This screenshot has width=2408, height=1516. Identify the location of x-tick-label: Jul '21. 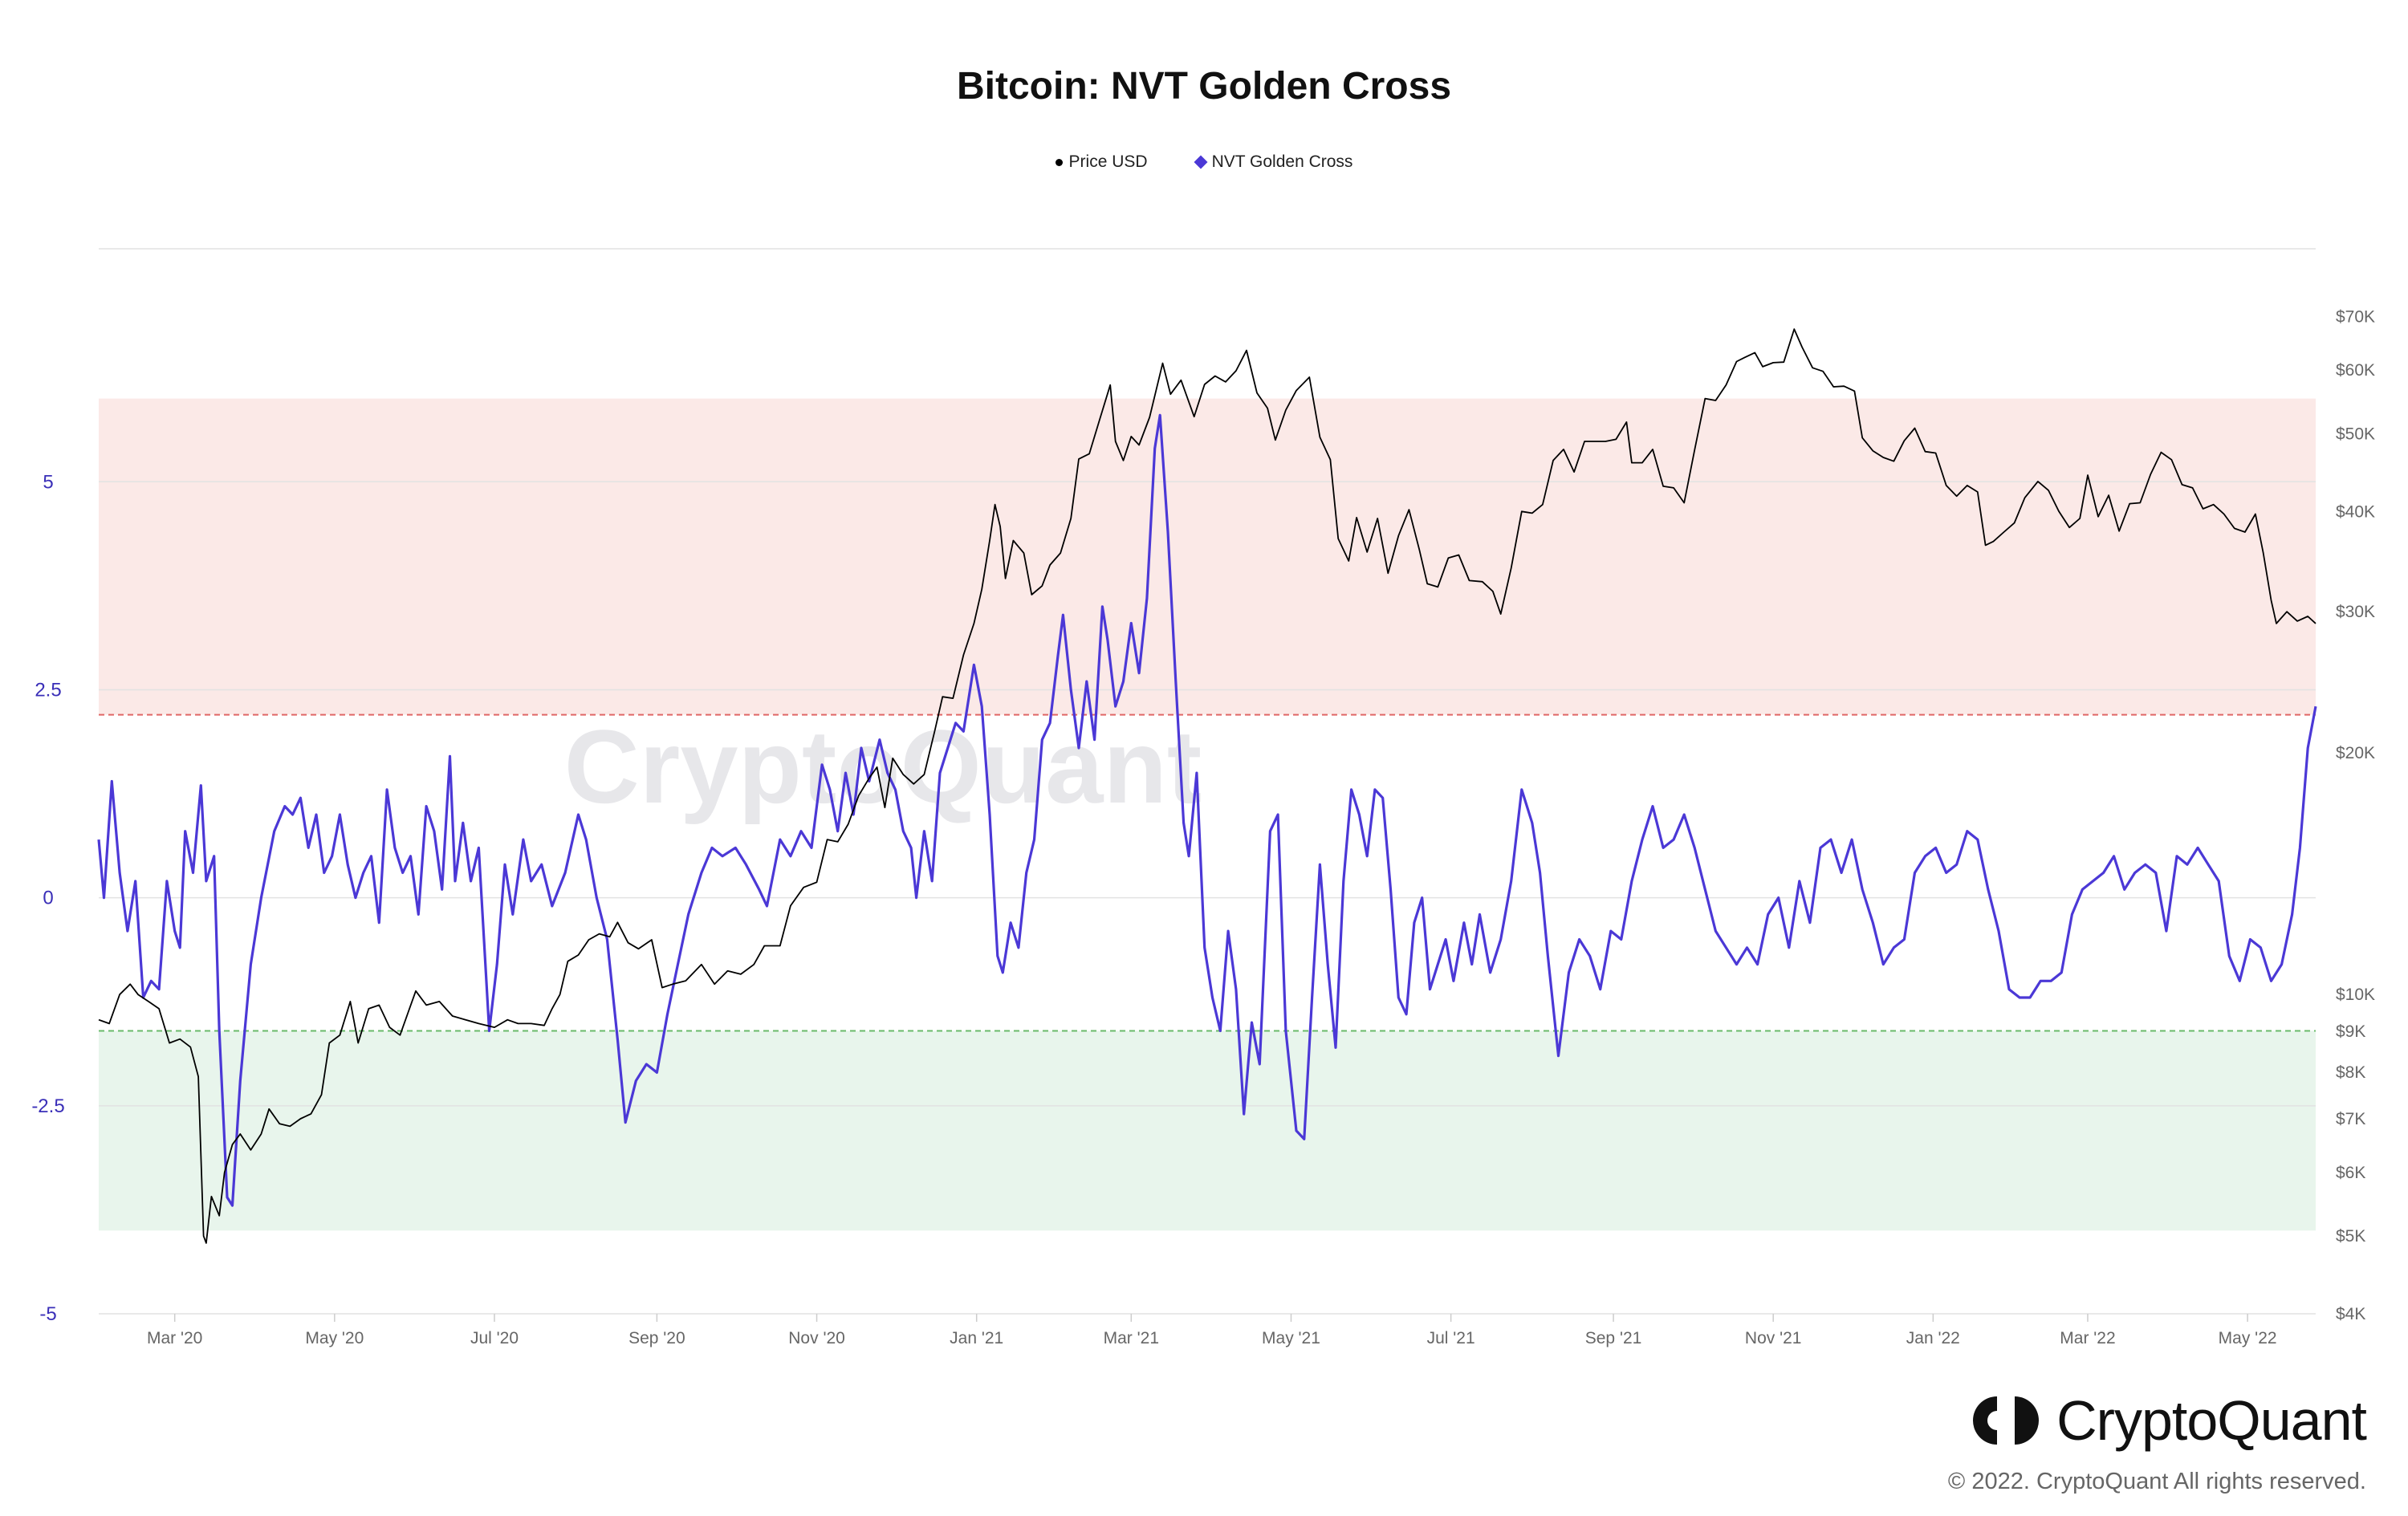
(1451, 1338).